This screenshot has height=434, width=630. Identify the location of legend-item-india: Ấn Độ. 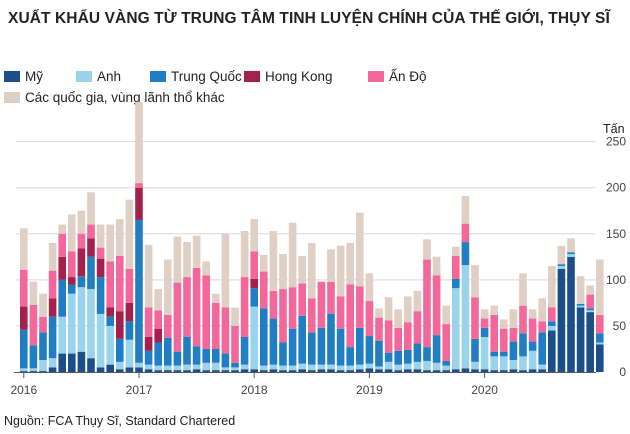
(397, 76).